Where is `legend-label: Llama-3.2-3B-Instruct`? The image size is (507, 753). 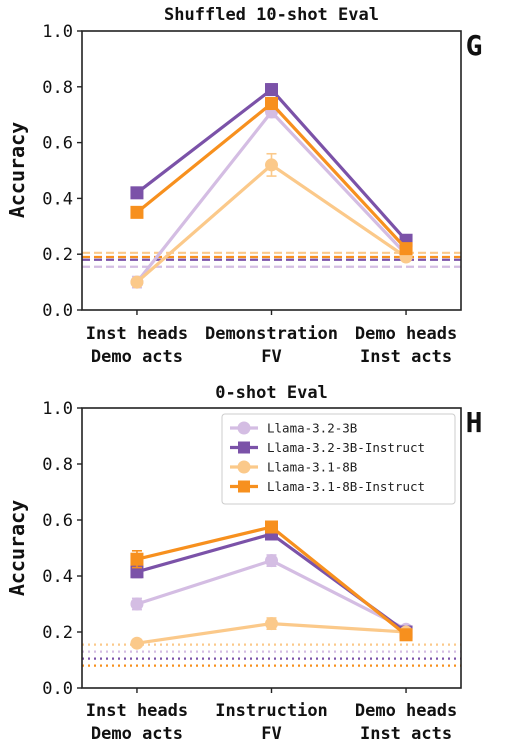 legend-label: Llama-3.2-3B-Instruct is located at coordinates (346, 447).